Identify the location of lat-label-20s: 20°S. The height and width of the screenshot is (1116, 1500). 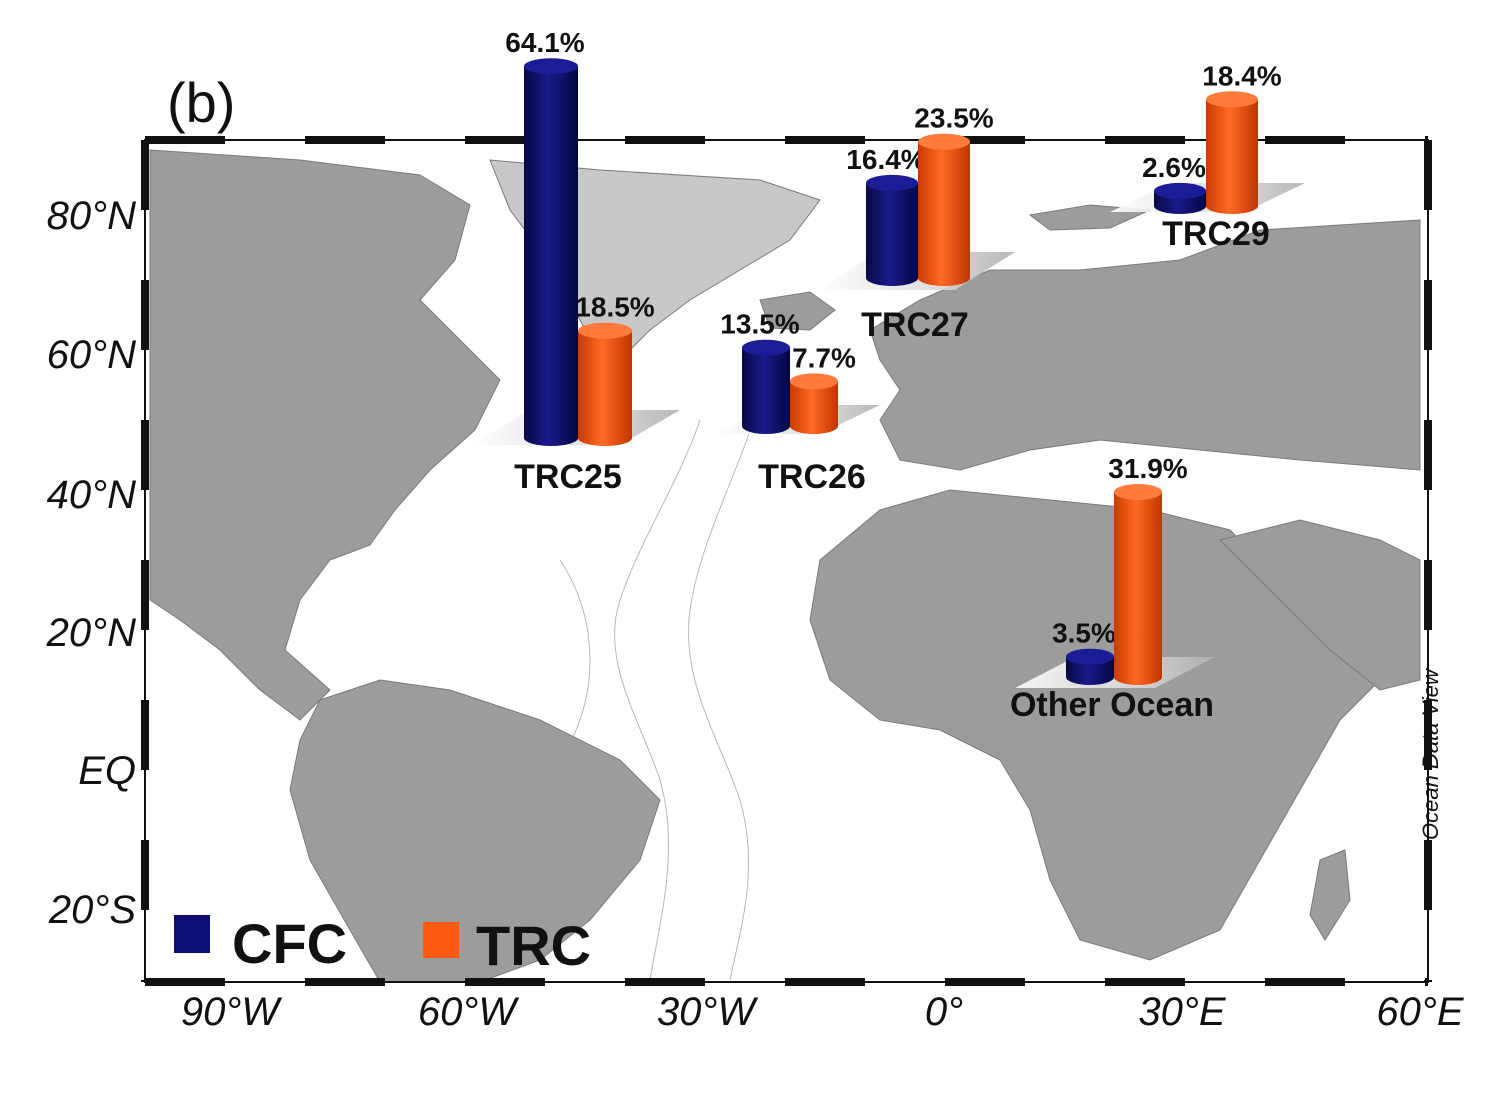
(92, 910).